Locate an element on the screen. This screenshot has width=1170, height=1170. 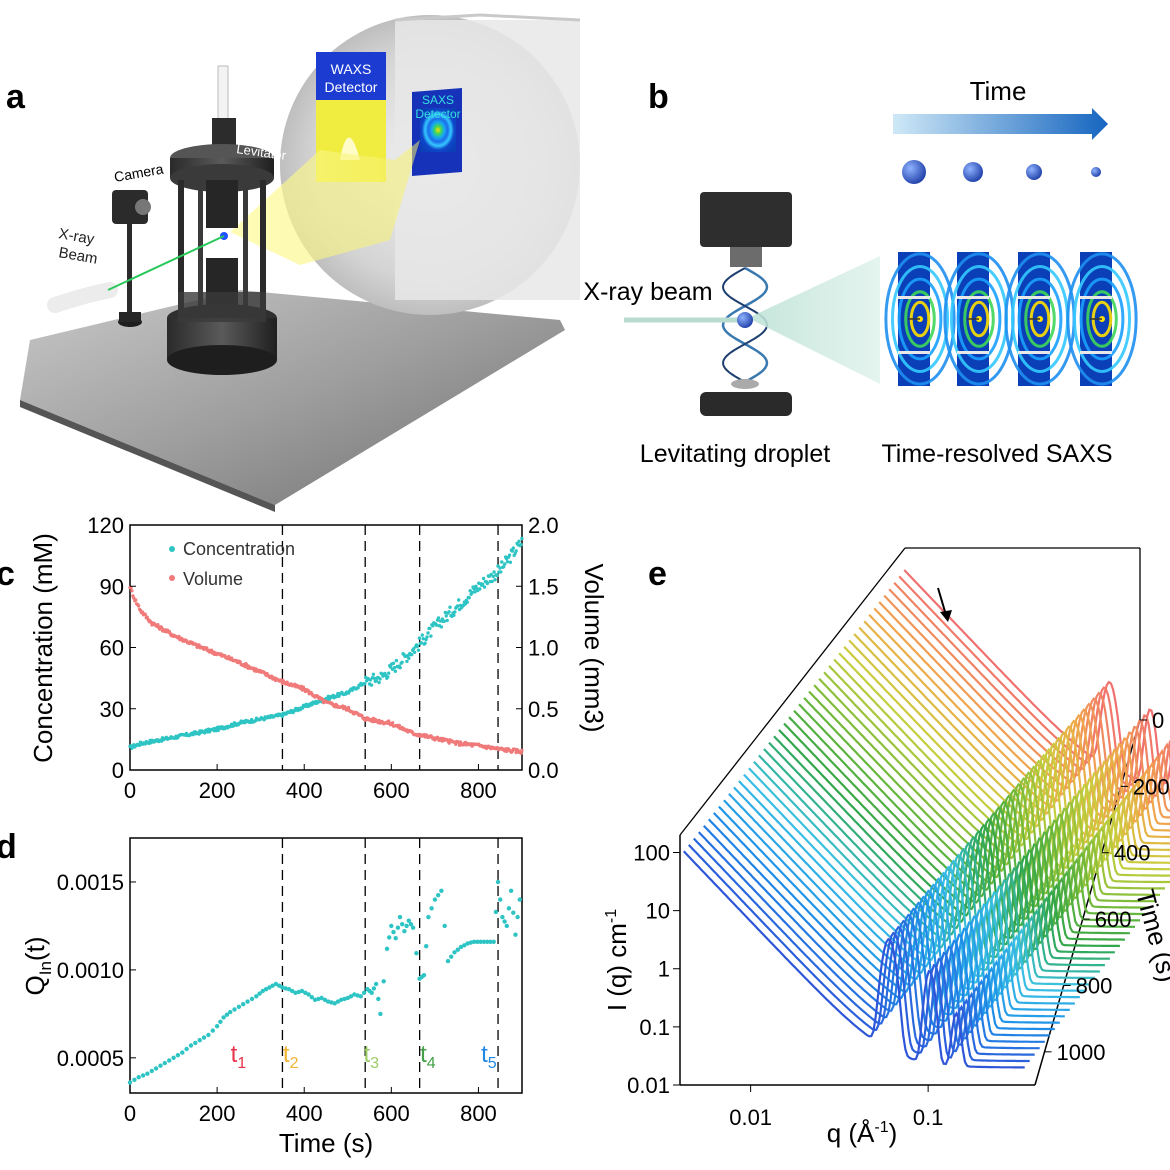
y-axis-label-c: Concentration (mM) is located at coordinates (43, 648).